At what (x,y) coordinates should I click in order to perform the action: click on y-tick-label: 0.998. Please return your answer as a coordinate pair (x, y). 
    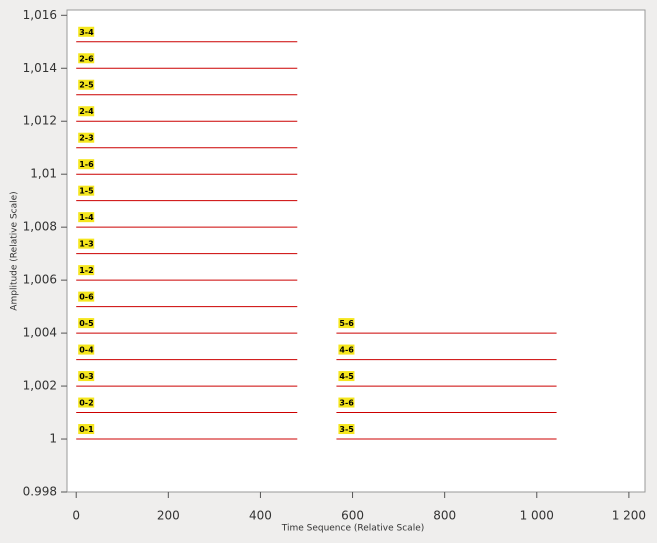
    Looking at the image, I should click on (40, 492).